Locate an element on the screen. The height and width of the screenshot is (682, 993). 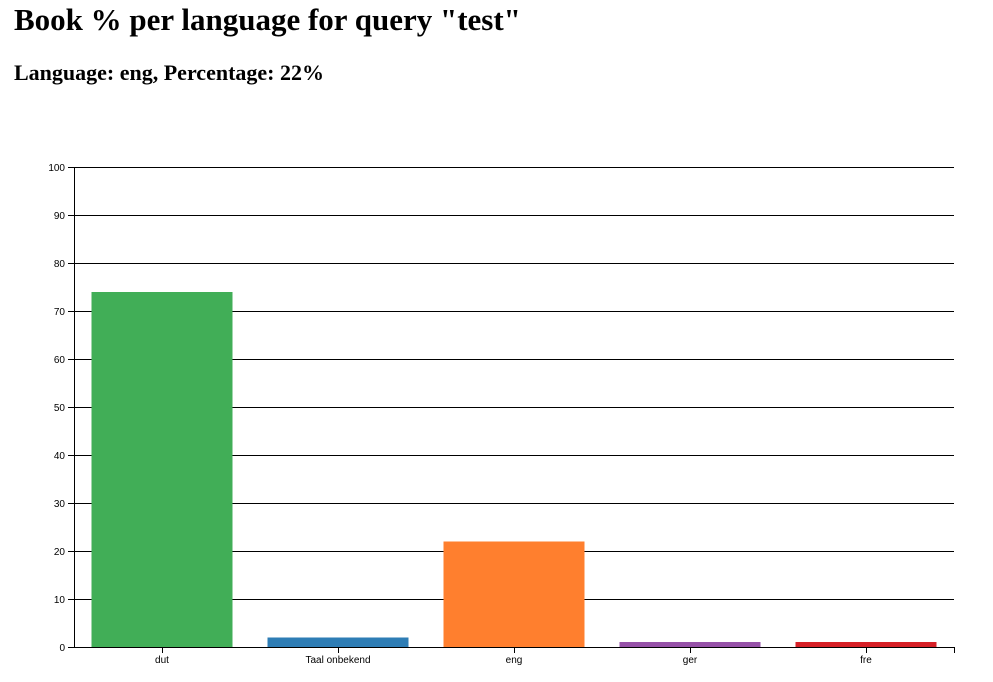
x-tick-label: fre is located at coordinates (866, 660).